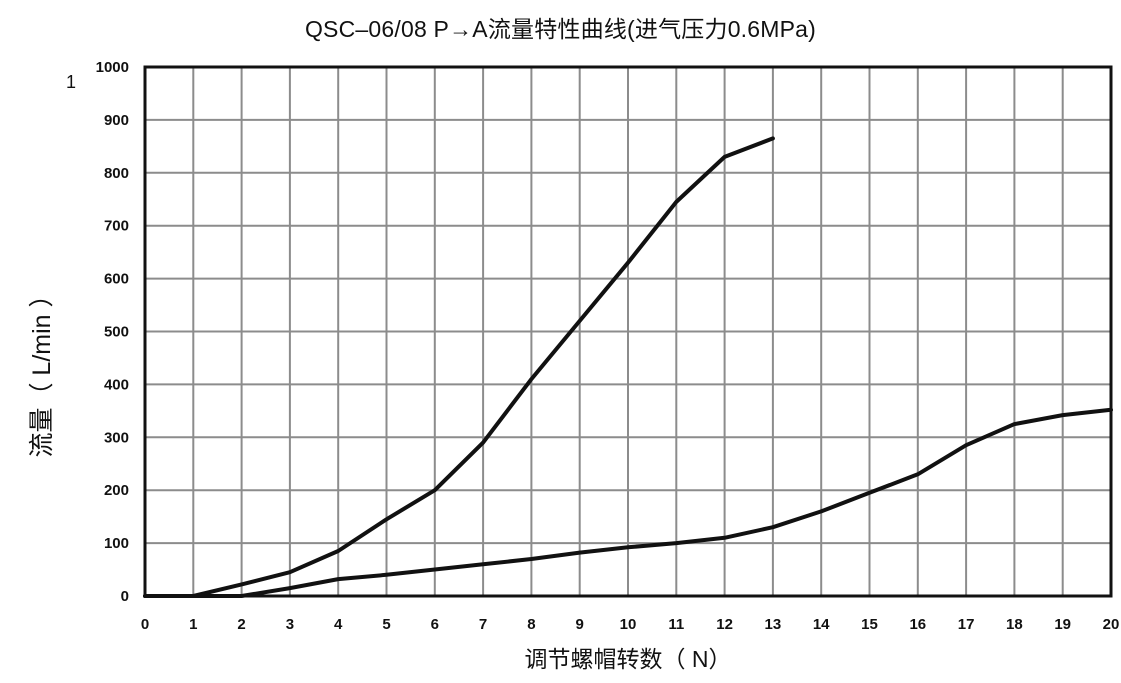 The width and height of the screenshot is (1121, 683). What do you see at coordinates (193, 624) in the screenshot?
I see `x-tick-label: 1` at bounding box center [193, 624].